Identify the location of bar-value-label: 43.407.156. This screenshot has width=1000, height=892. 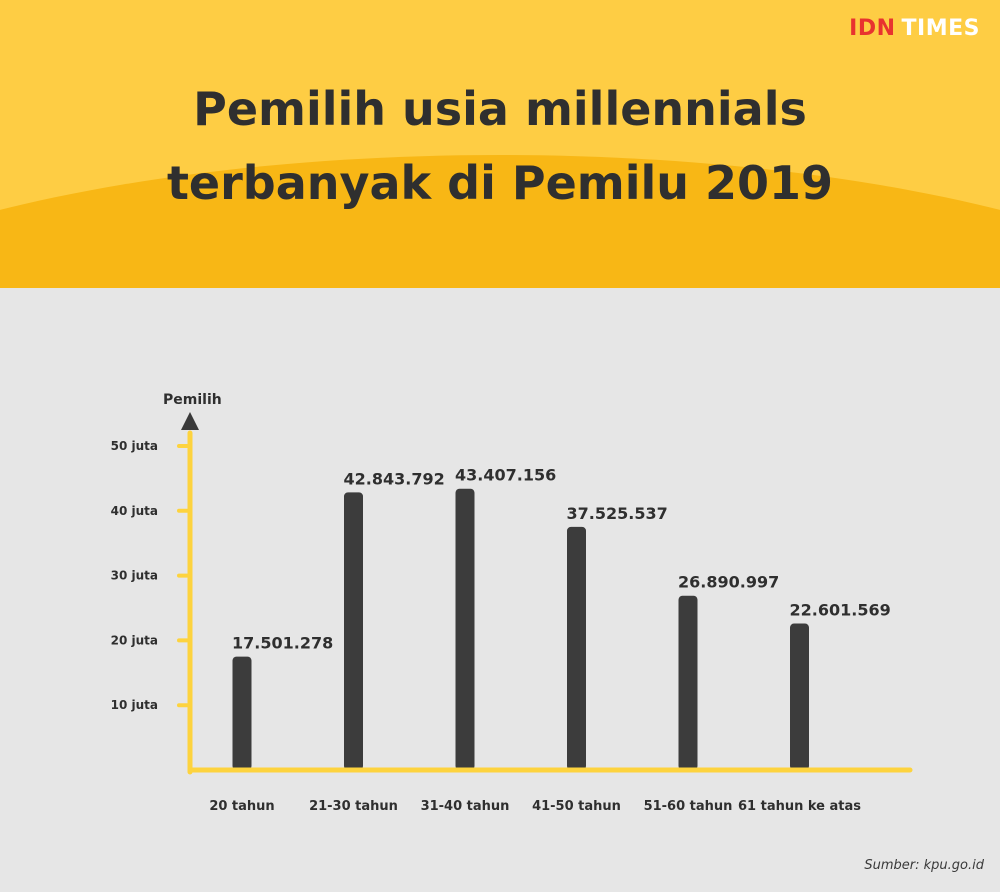
(505, 475).